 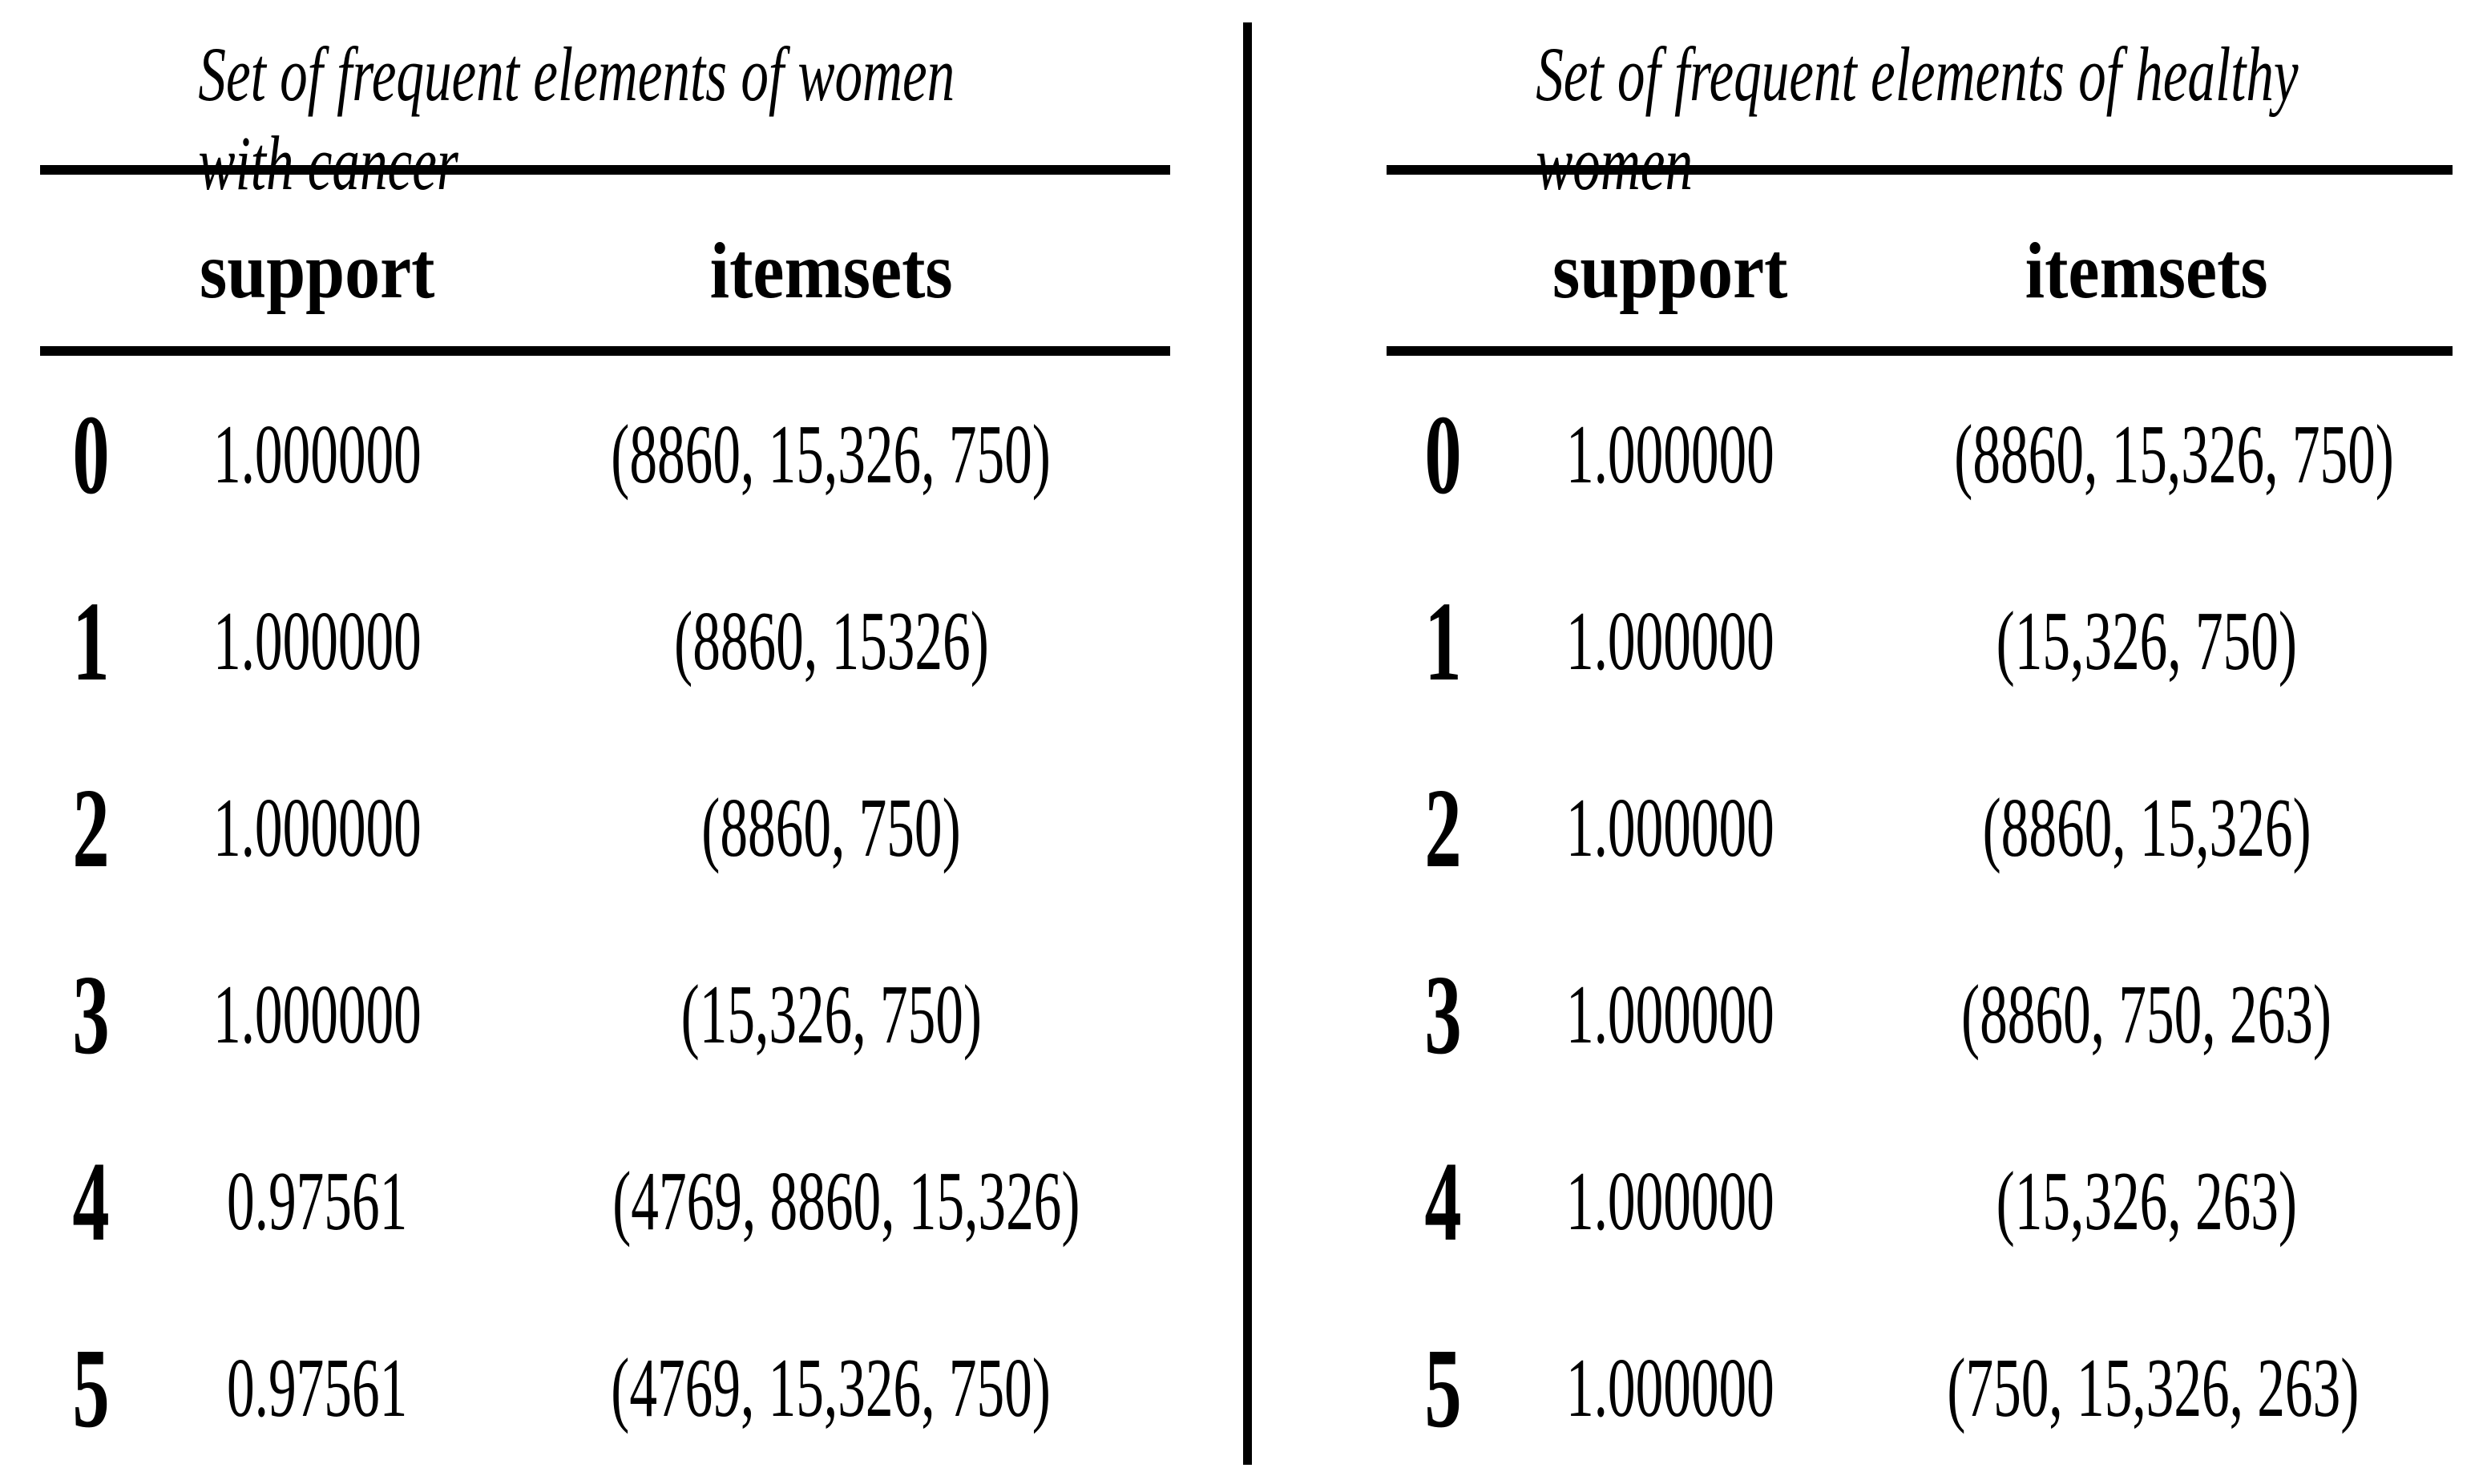 What do you see at coordinates (832, 1388) in the screenshot?
I see `itemsets-value: (4769, 15,326, 750)` at bounding box center [832, 1388].